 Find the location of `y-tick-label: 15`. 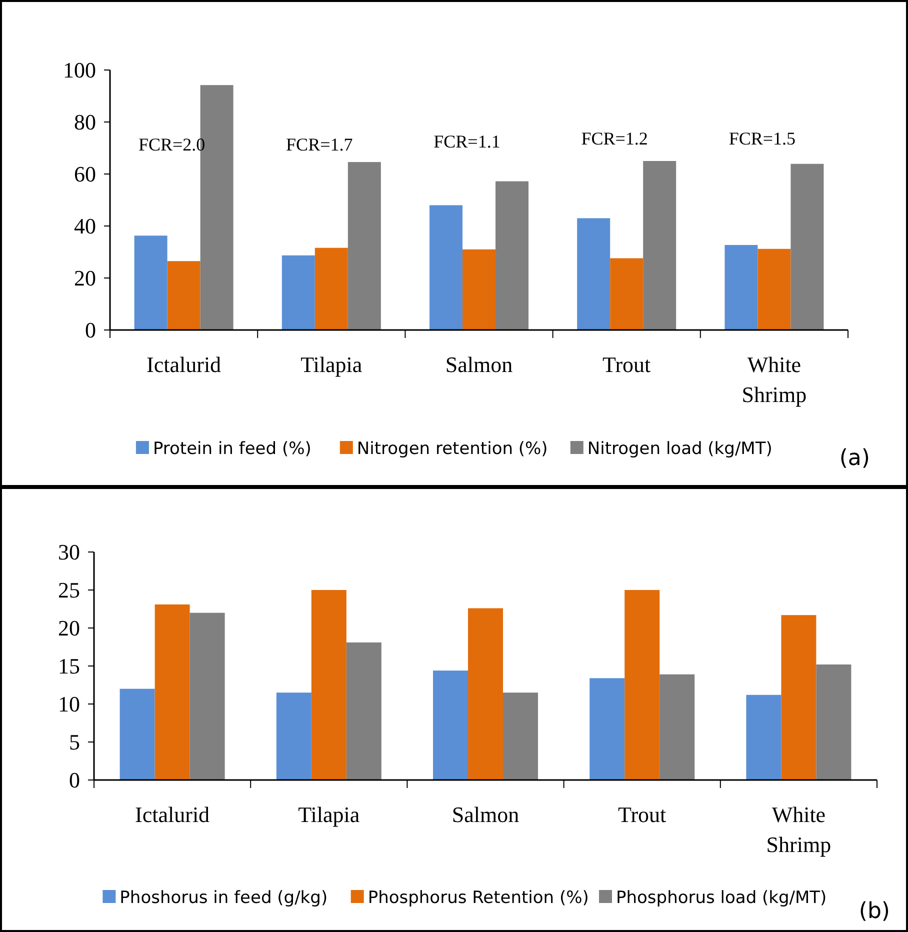

y-tick-label: 15 is located at coordinates (69, 666).